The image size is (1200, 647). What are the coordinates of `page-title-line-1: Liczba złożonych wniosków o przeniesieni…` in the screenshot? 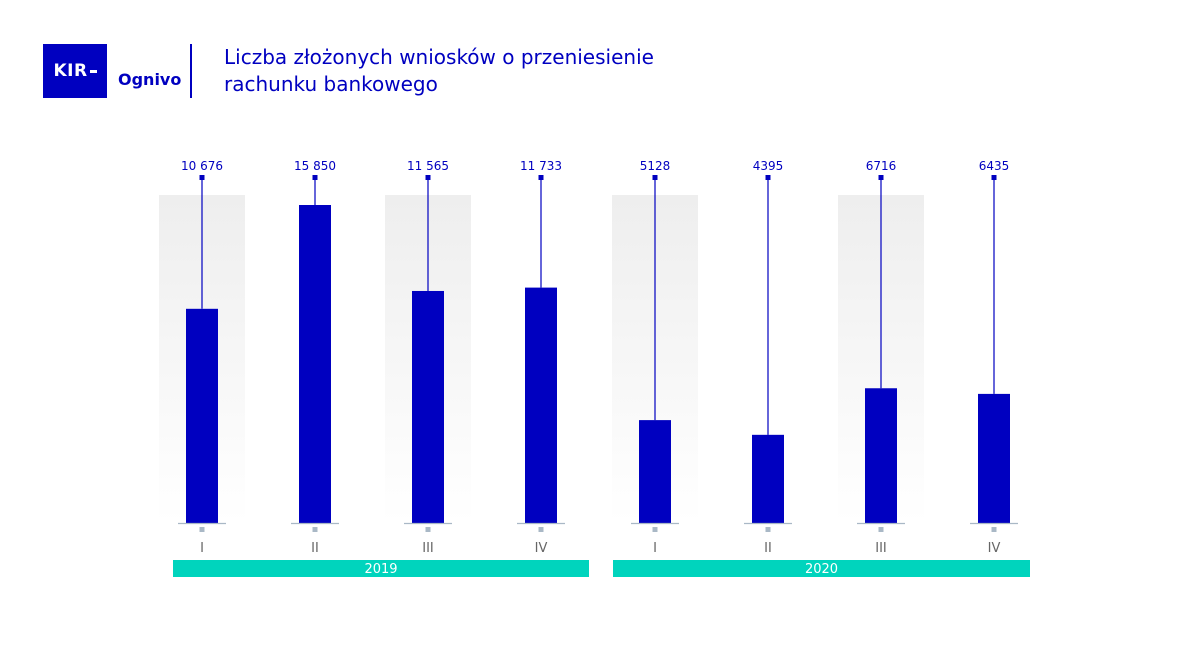 It's located at (439, 57).